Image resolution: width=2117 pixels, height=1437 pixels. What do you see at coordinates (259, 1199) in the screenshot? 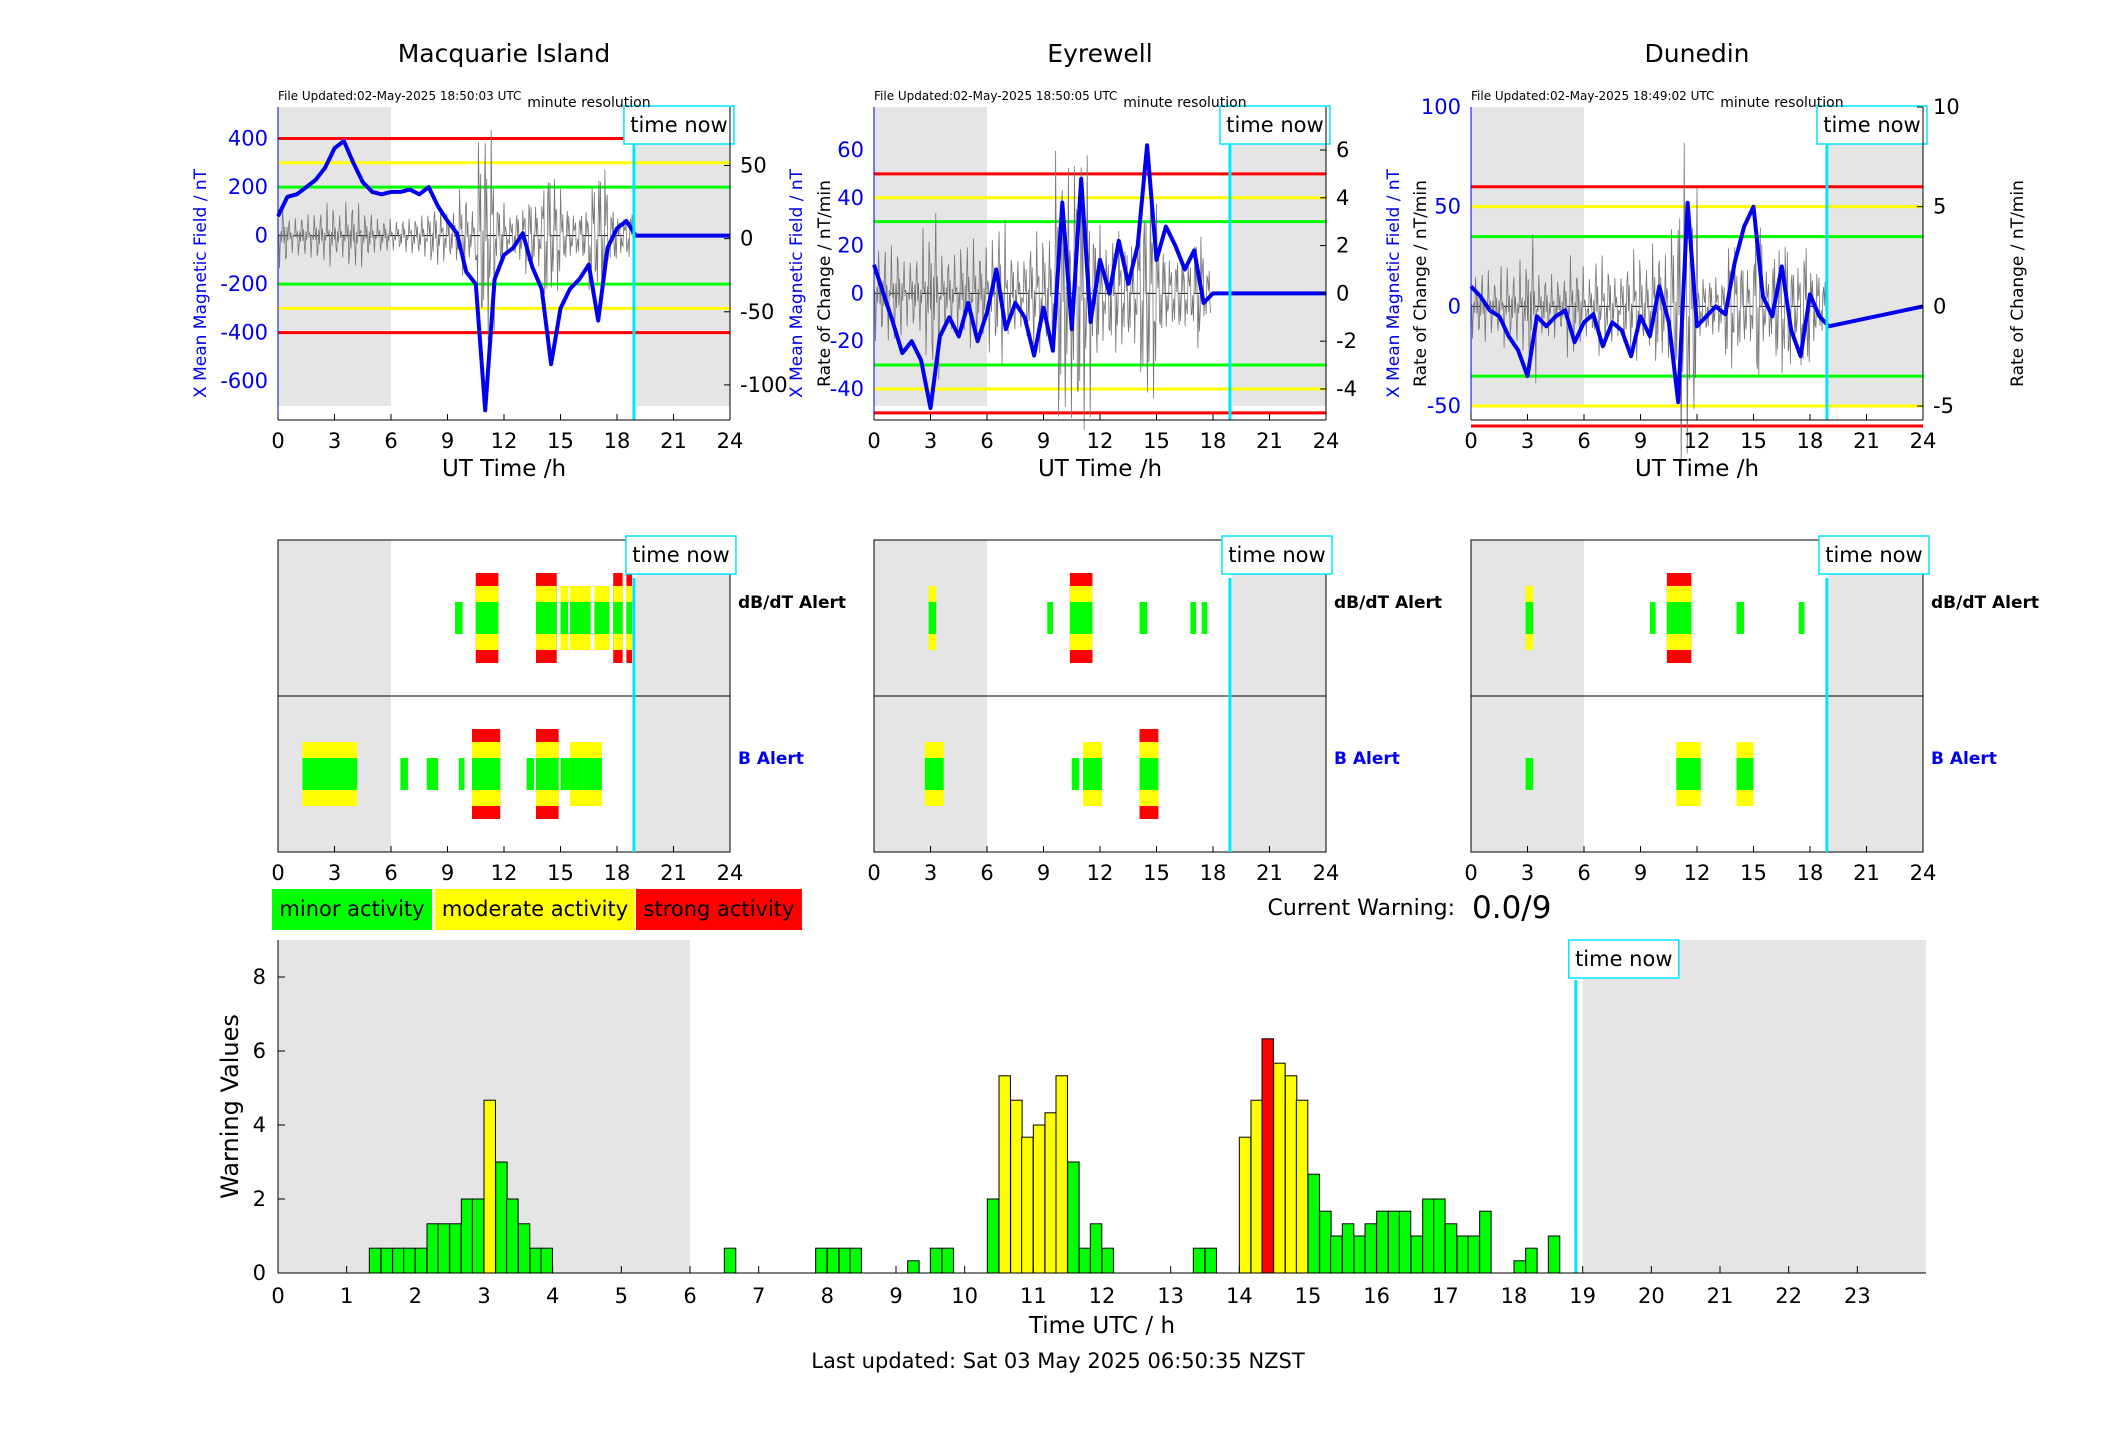
I see `y-tick-label: 2` at bounding box center [259, 1199].